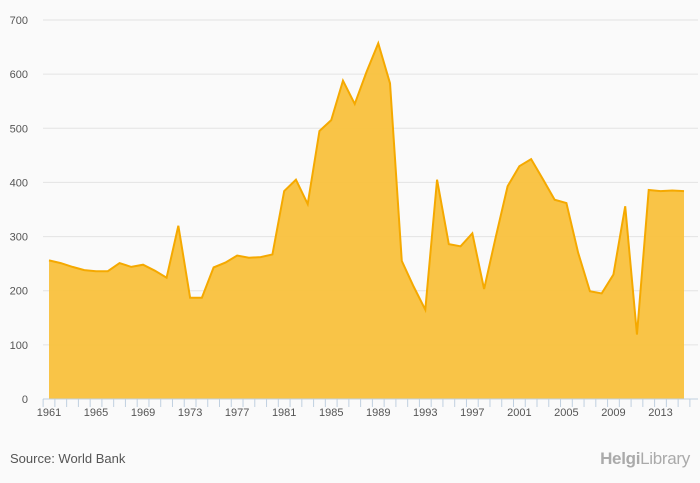  I want to click on logo-rest: Library, so click(665, 458).